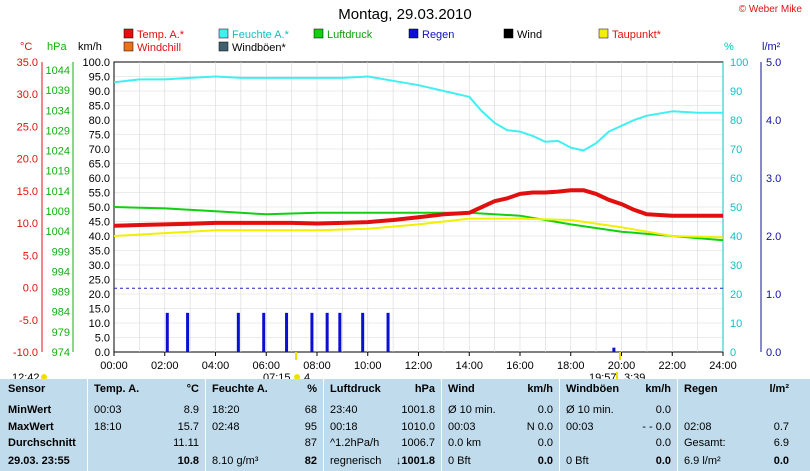  What do you see at coordinates (108, 427) in the screenshot?
I see `stats-time-temp: 18:10` at bounding box center [108, 427].